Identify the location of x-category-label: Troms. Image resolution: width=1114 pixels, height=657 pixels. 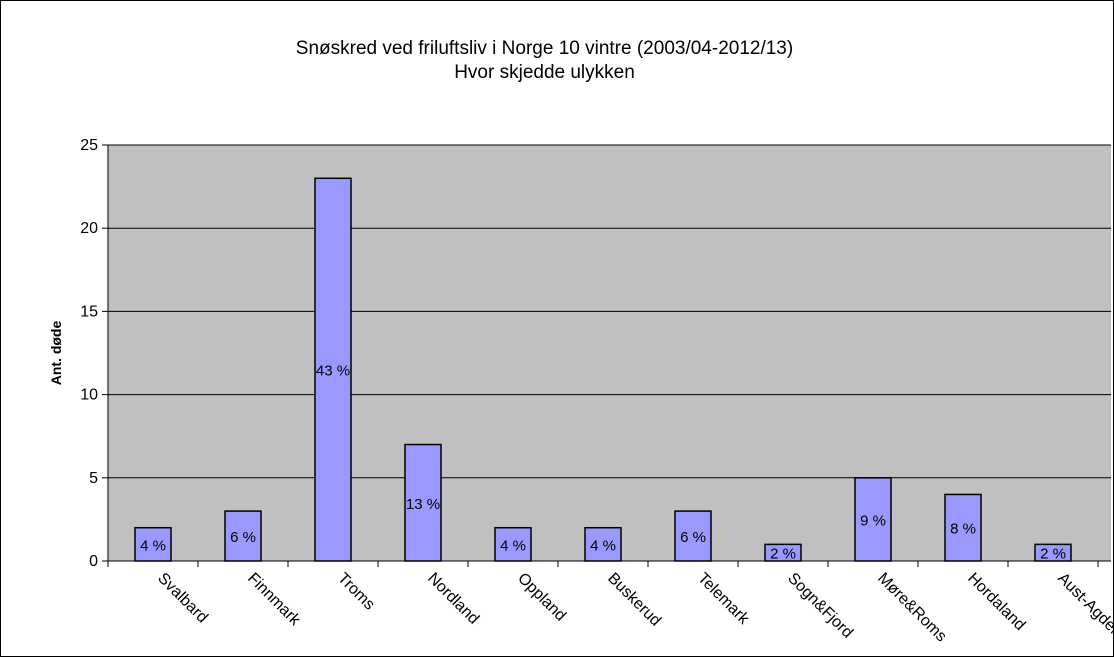
(356, 592).